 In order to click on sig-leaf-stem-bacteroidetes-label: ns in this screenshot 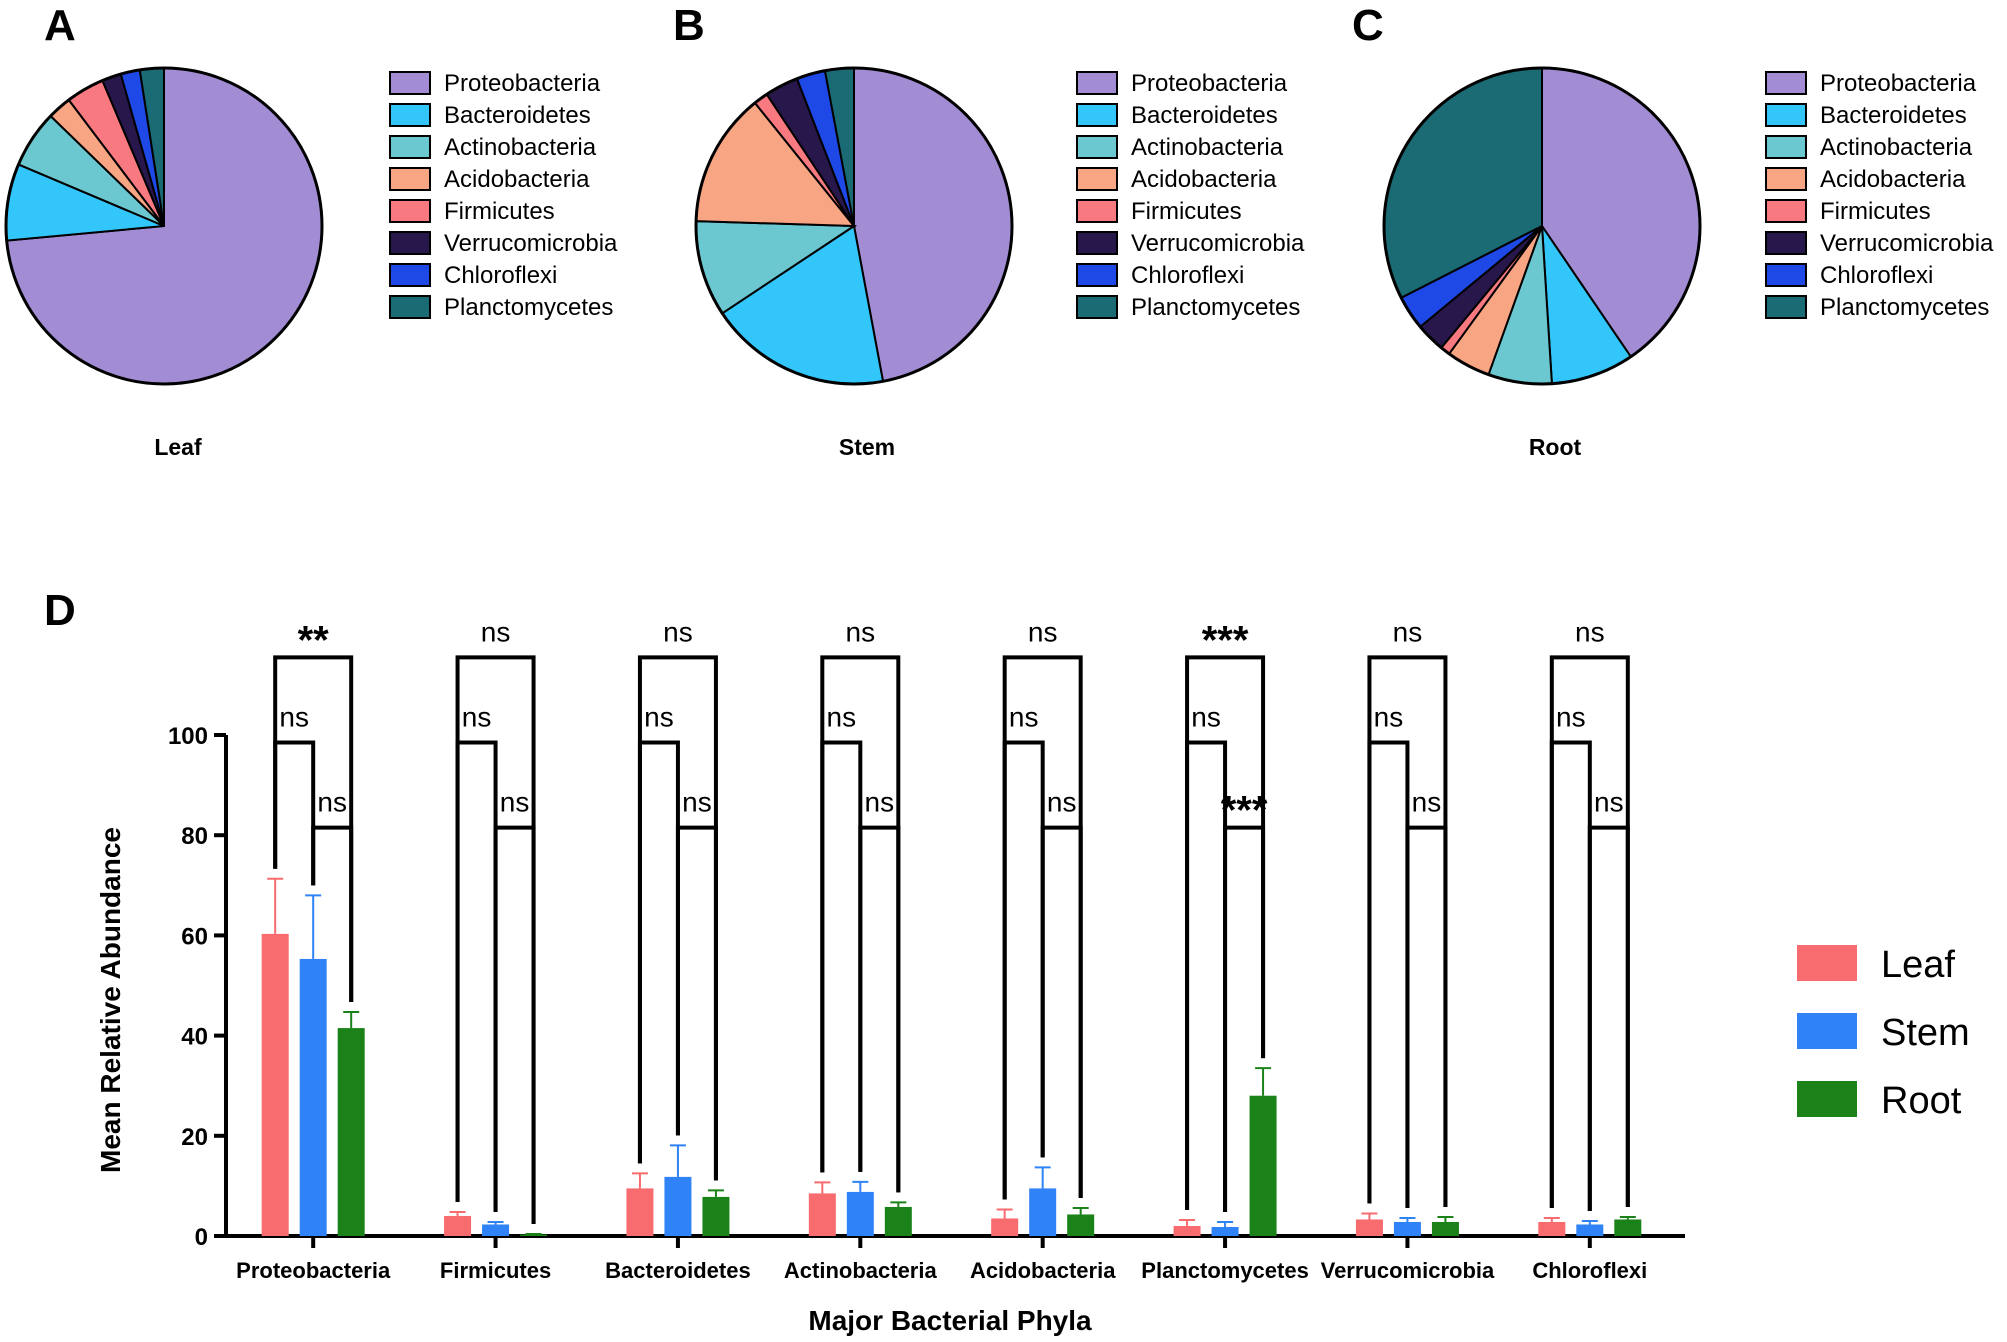, I will do `click(659, 717)`.